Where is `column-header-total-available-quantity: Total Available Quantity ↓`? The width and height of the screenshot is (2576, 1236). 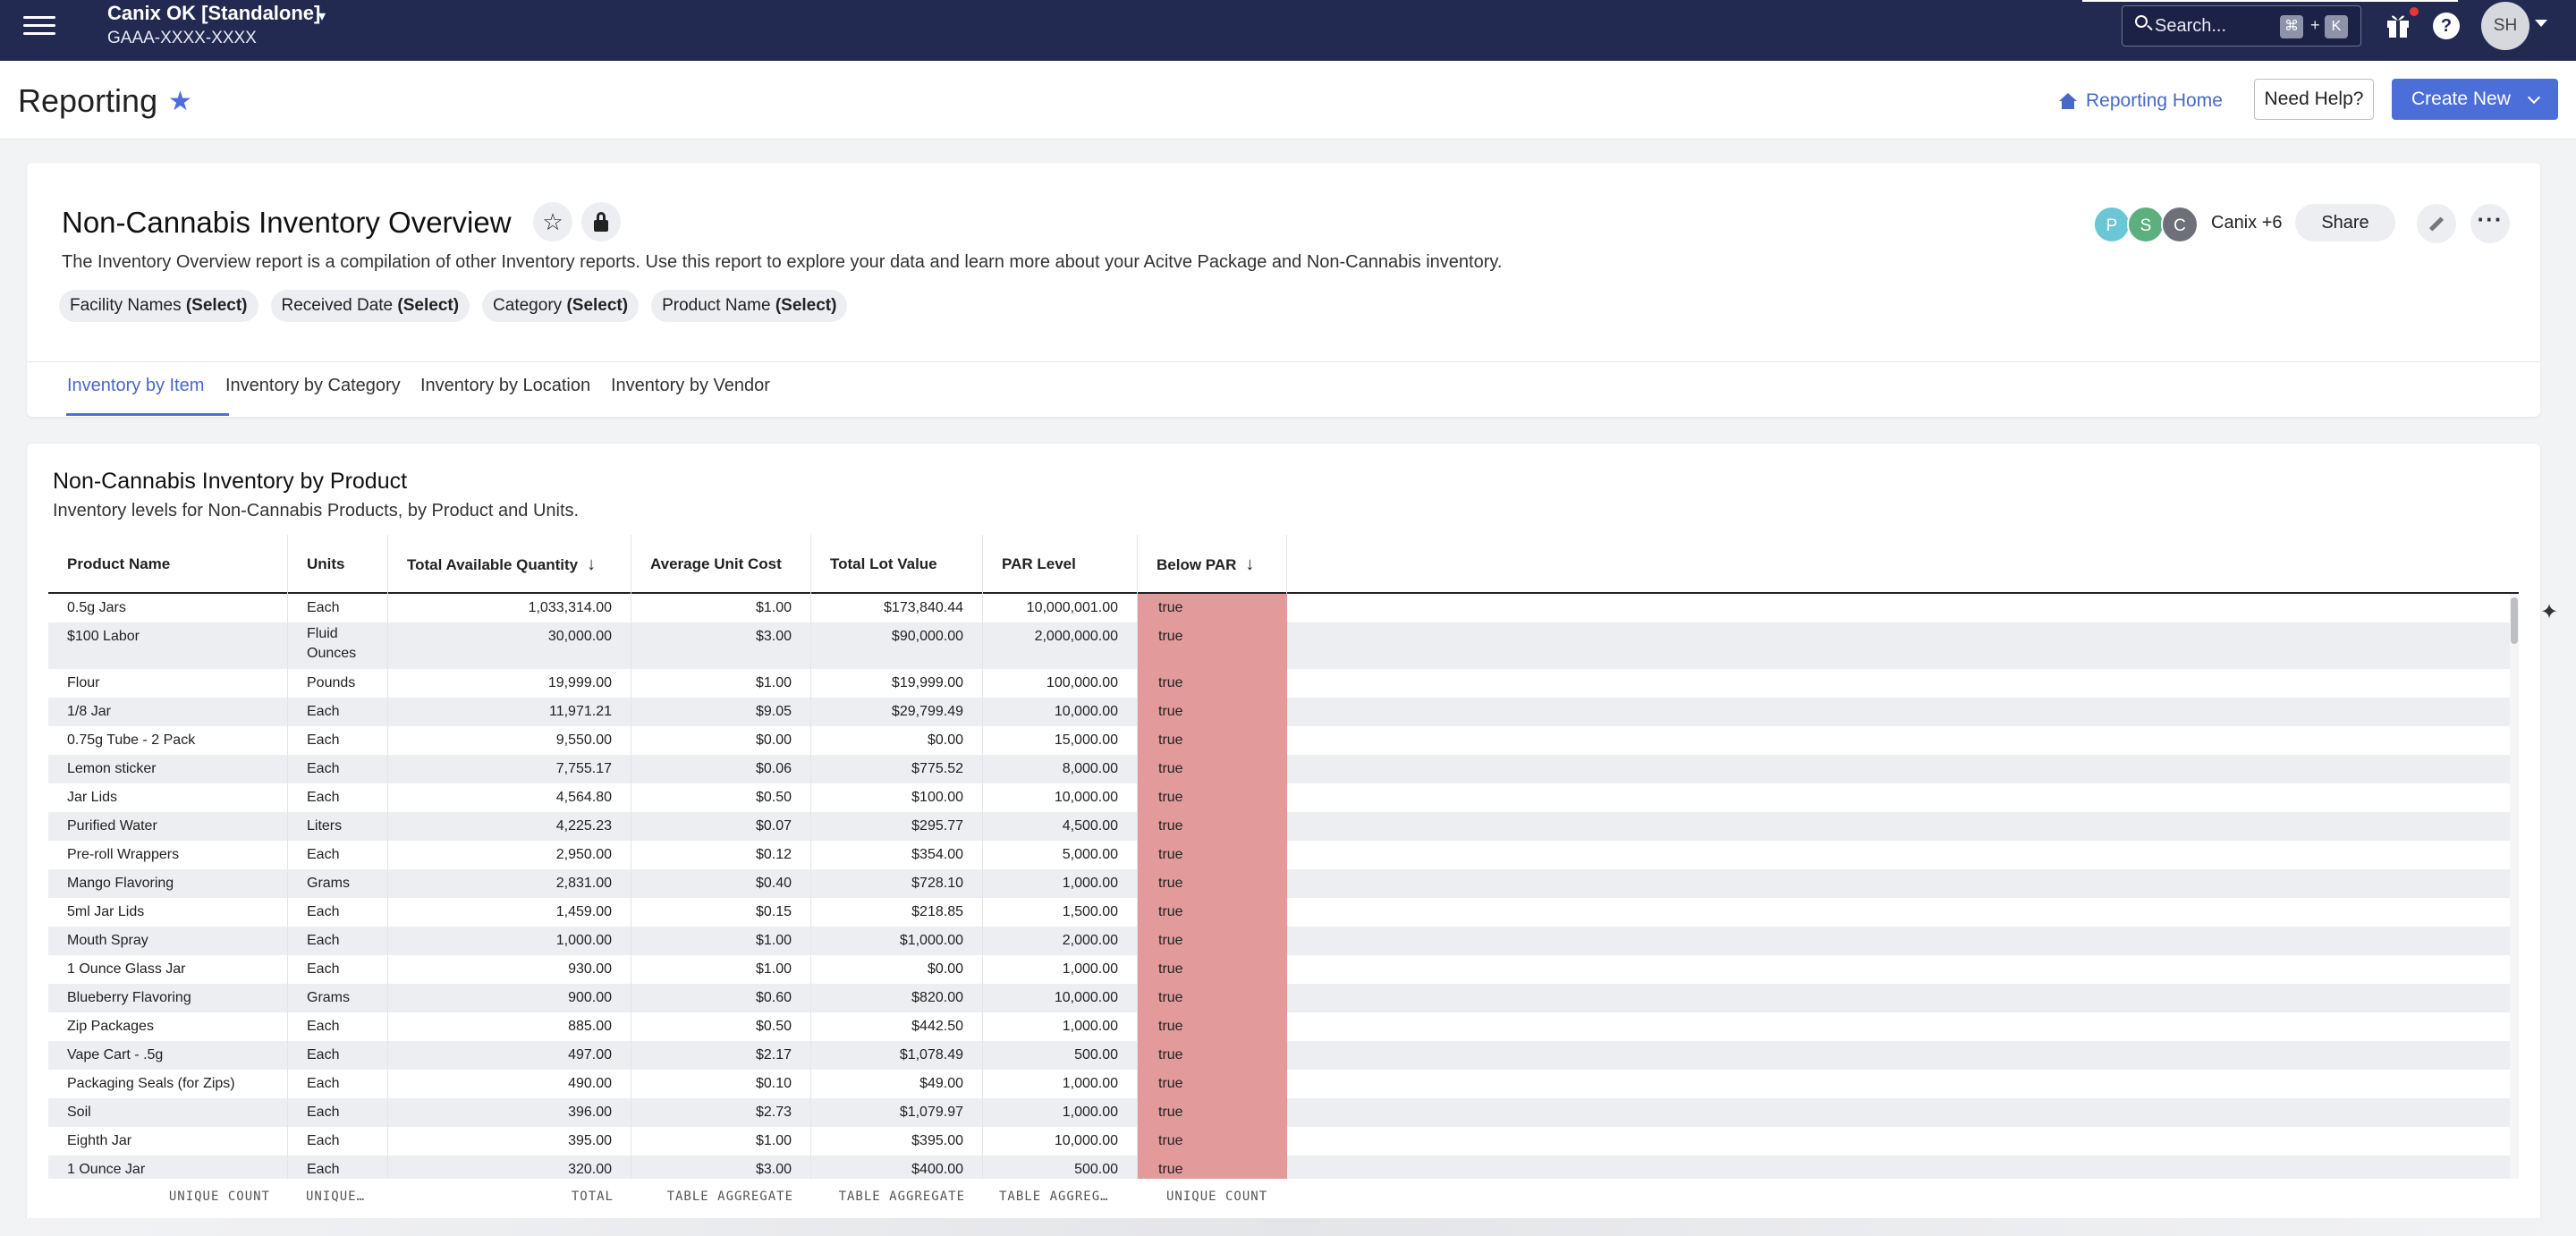 column-header-total-available-quantity: Total Available Quantity ↓ is located at coordinates (509, 565).